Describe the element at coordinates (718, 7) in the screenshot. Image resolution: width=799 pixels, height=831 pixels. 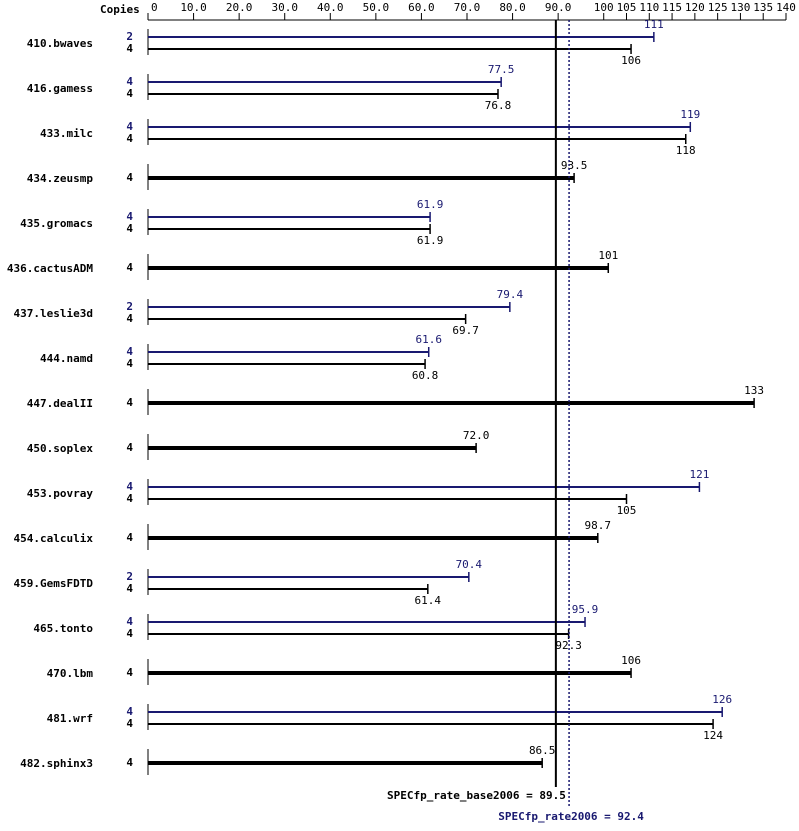
I see `x-tick-label: 125` at that location.